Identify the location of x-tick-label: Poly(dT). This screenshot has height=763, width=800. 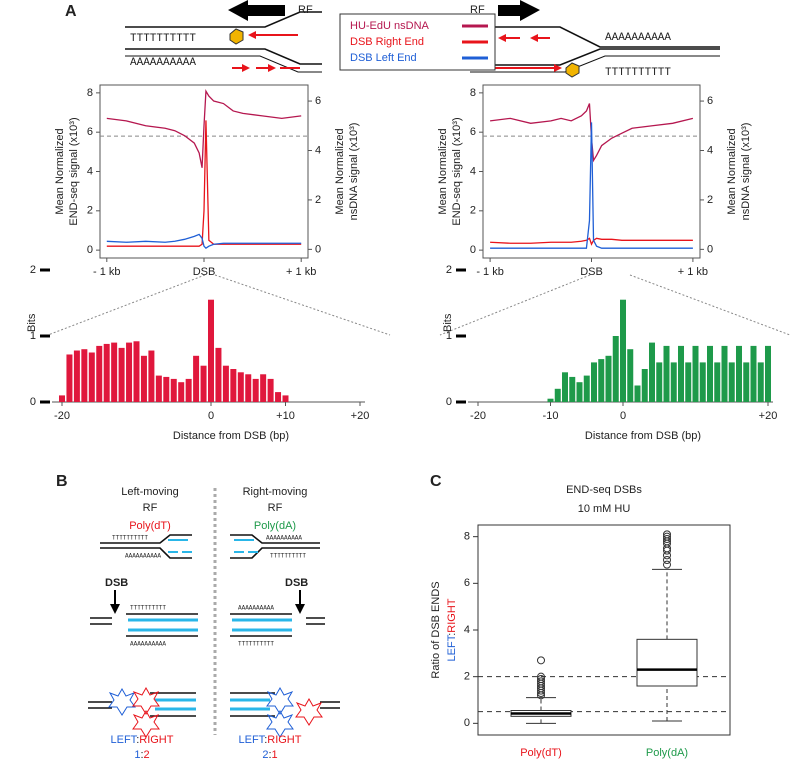
(541, 753).